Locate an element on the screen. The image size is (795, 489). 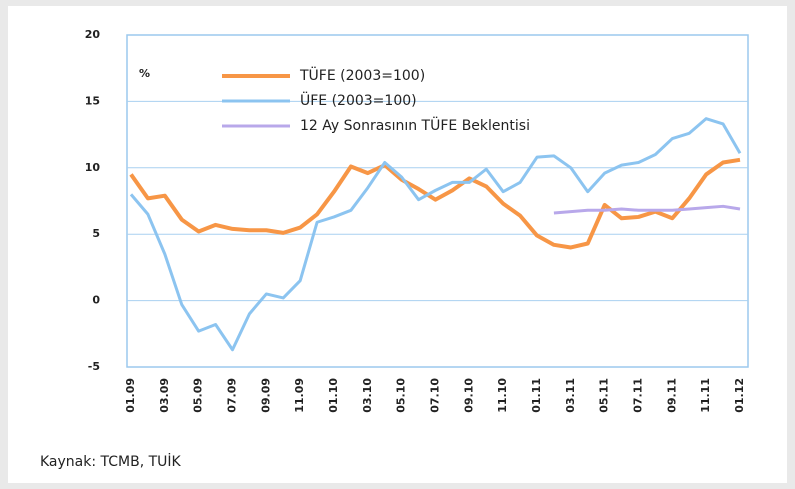
x-tick-label: 11.09 is located at coordinates (299, 395).